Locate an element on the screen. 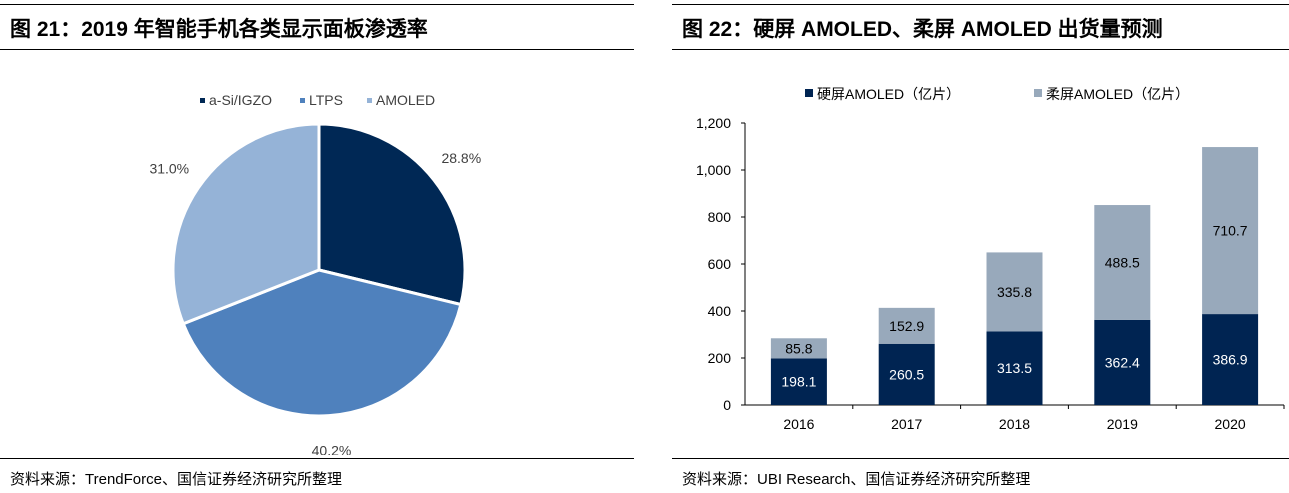 The height and width of the screenshot is (493, 1289). figure-title: 图 22：硬屏 AMOLED、柔屏 AMOLED 出货量预测 is located at coordinates (922, 29).